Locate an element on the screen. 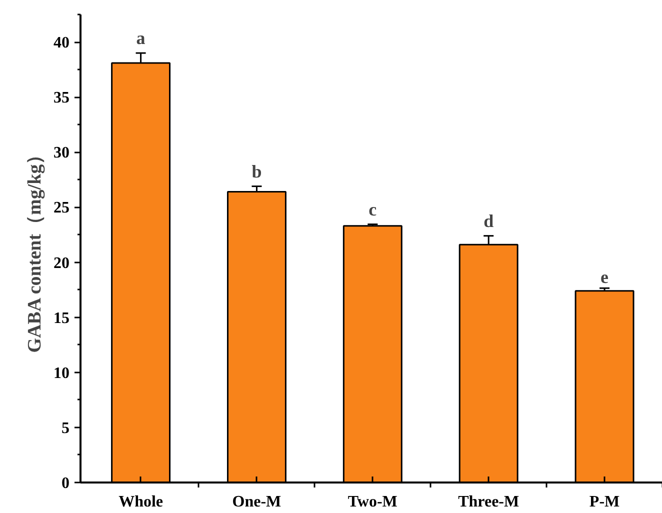 The image size is (662, 513). y-axis-title: GABA content（mg/kg） is located at coordinates (35, 249).